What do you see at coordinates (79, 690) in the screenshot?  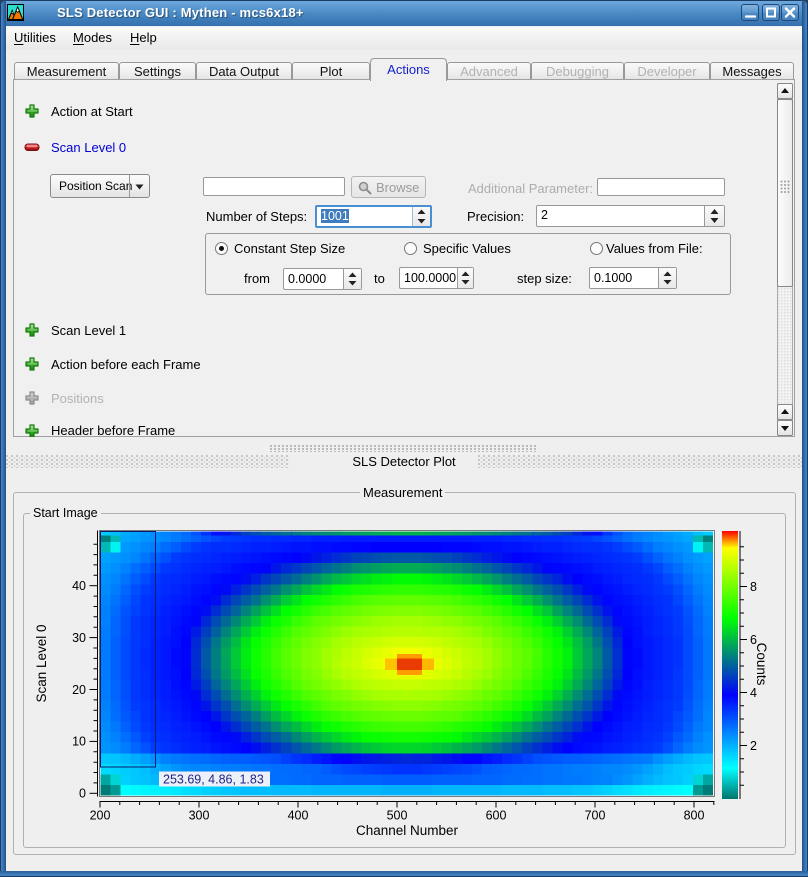 I see `svg-text: 20` at bounding box center [79, 690].